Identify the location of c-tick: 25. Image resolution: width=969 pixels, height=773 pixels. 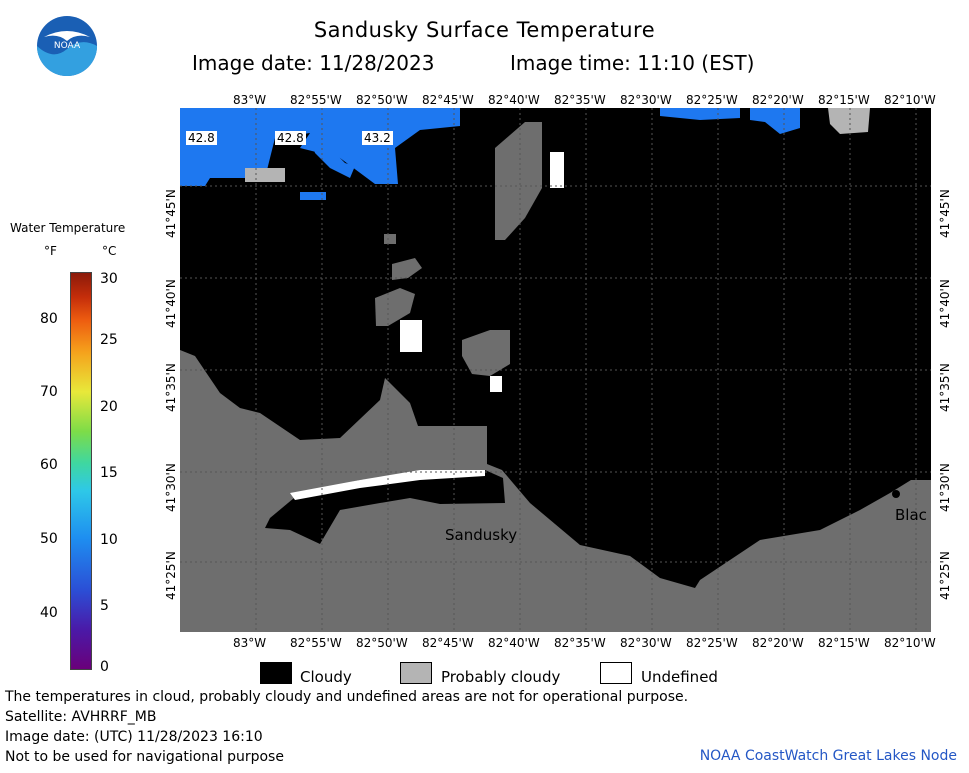
(109, 340).